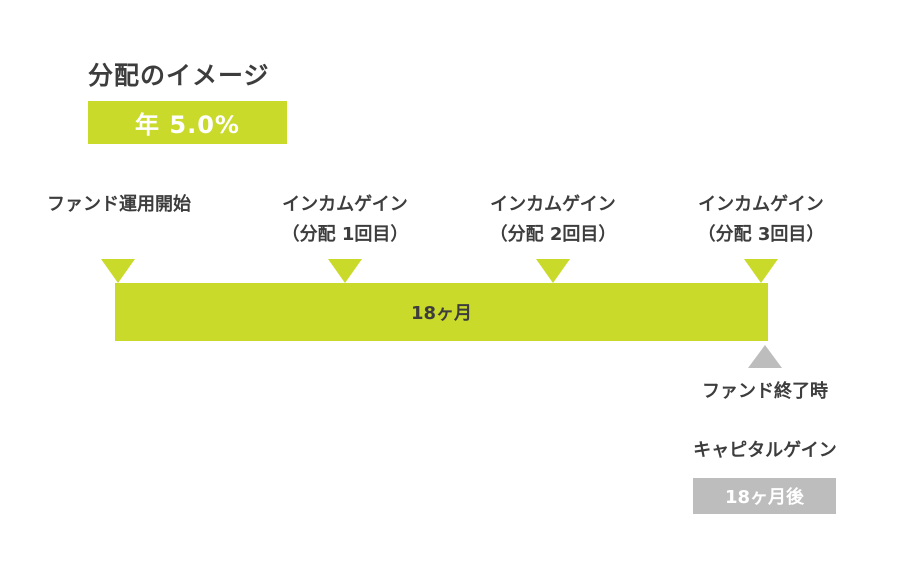 The height and width of the screenshot is (570, 900). I want to click on milestone-label-distribution-3: インカムゲイン （分配 3回目）, so click(761, 220).